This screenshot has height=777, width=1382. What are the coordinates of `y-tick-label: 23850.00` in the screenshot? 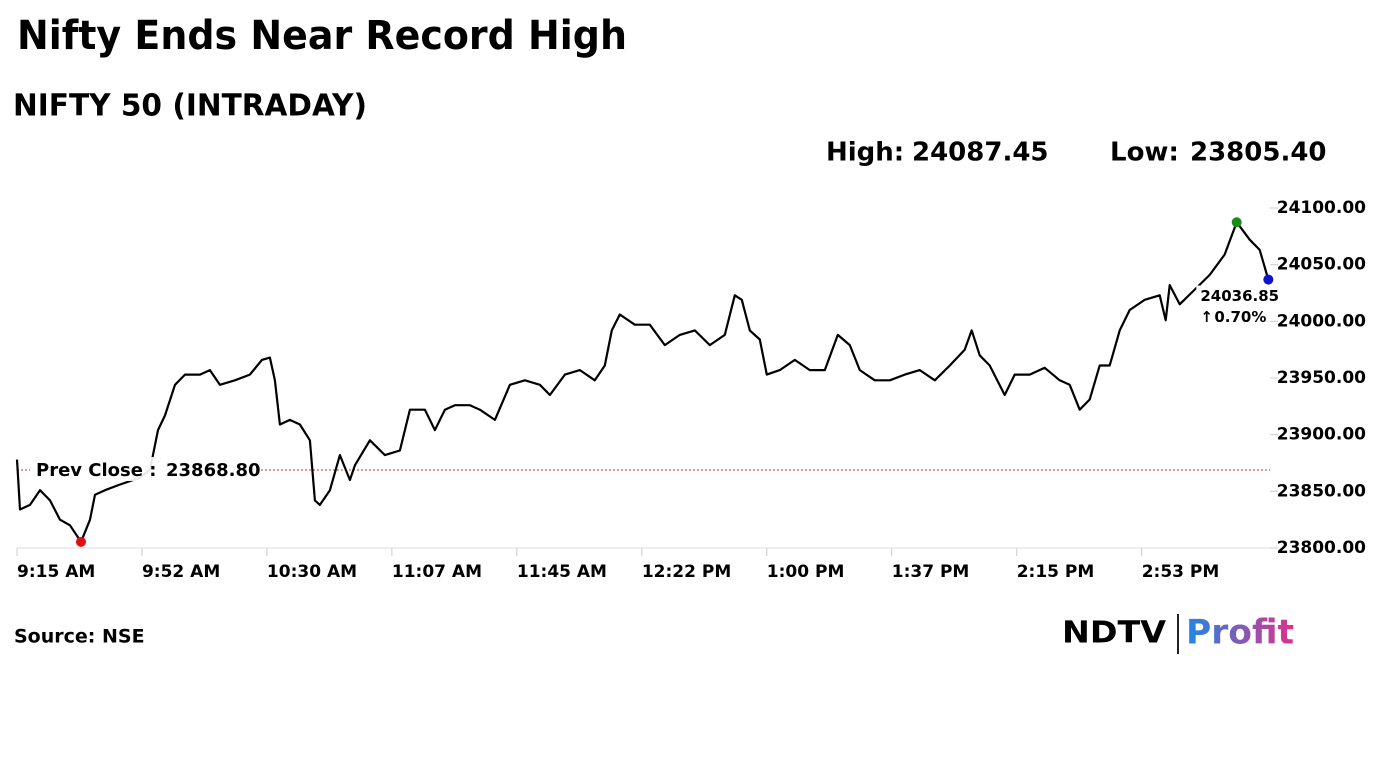 It's located at (1321, 491).